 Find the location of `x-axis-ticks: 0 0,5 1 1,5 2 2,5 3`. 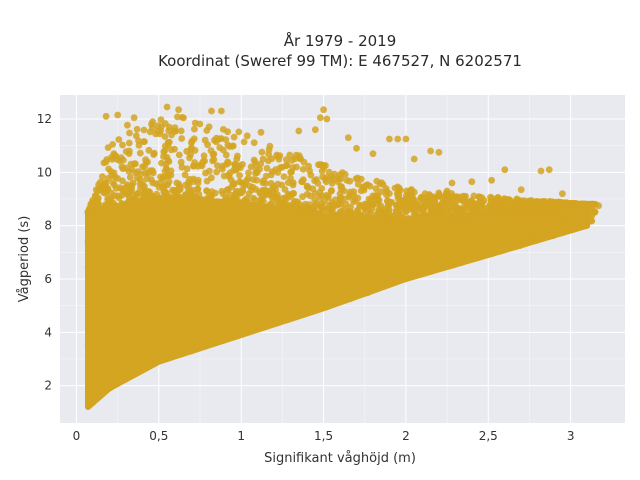

x-axis-ticks: 0 0,5 1 1,5 2 2,5 3 is located at coordinates (324, 436).